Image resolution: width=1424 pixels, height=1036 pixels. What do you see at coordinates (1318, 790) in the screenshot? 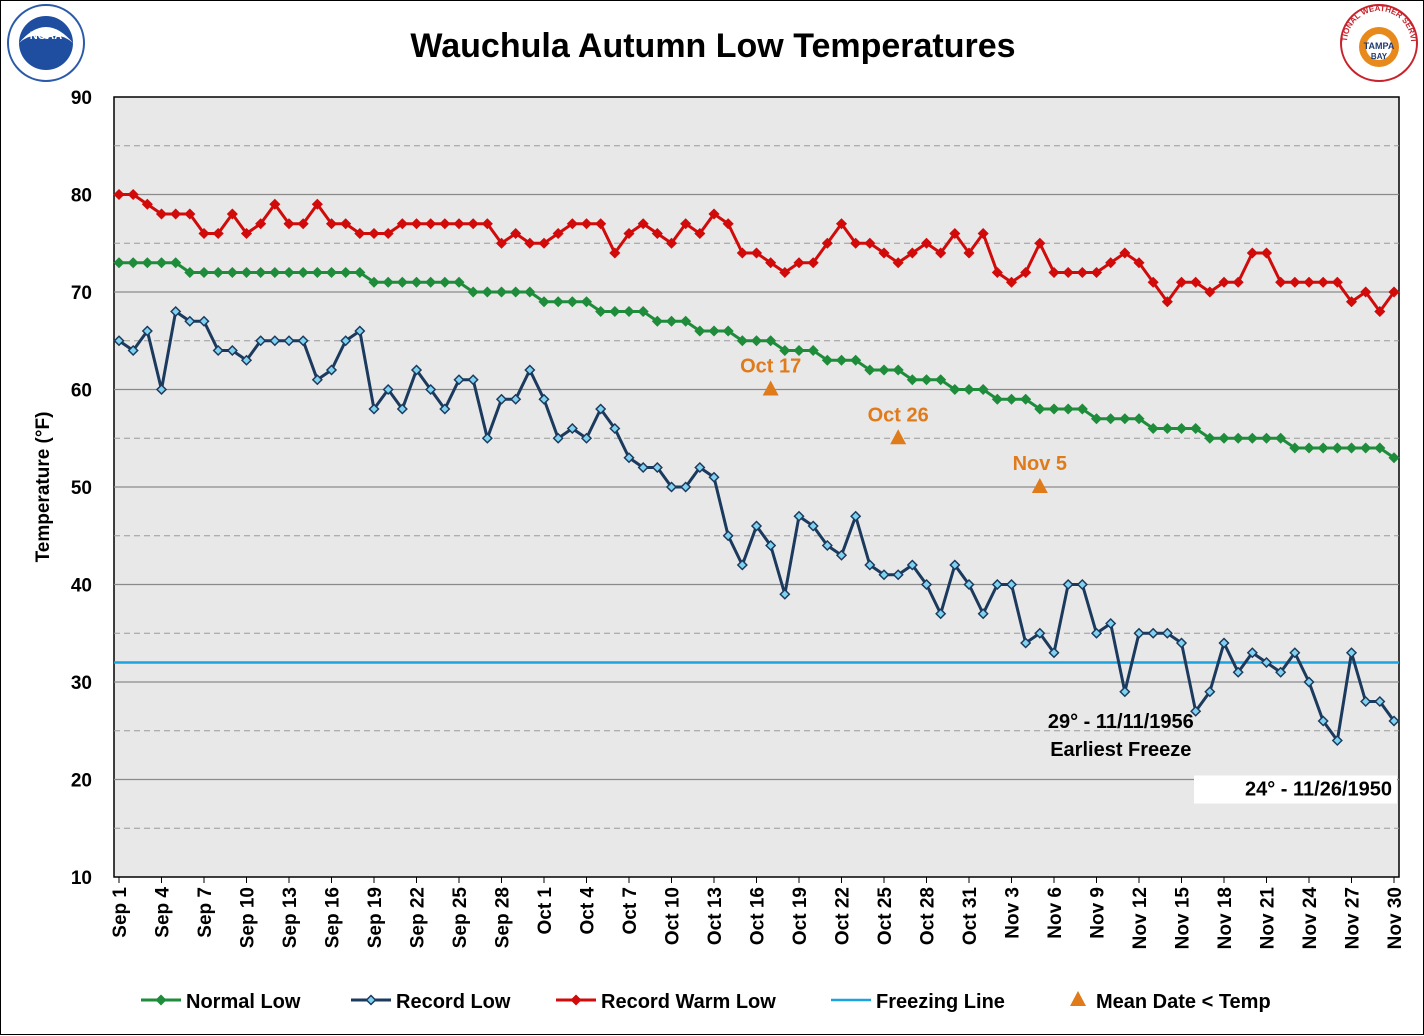
I see `annotation-lowest-record: 24° - 11/26/1950` at bounding box center [1318, 790].